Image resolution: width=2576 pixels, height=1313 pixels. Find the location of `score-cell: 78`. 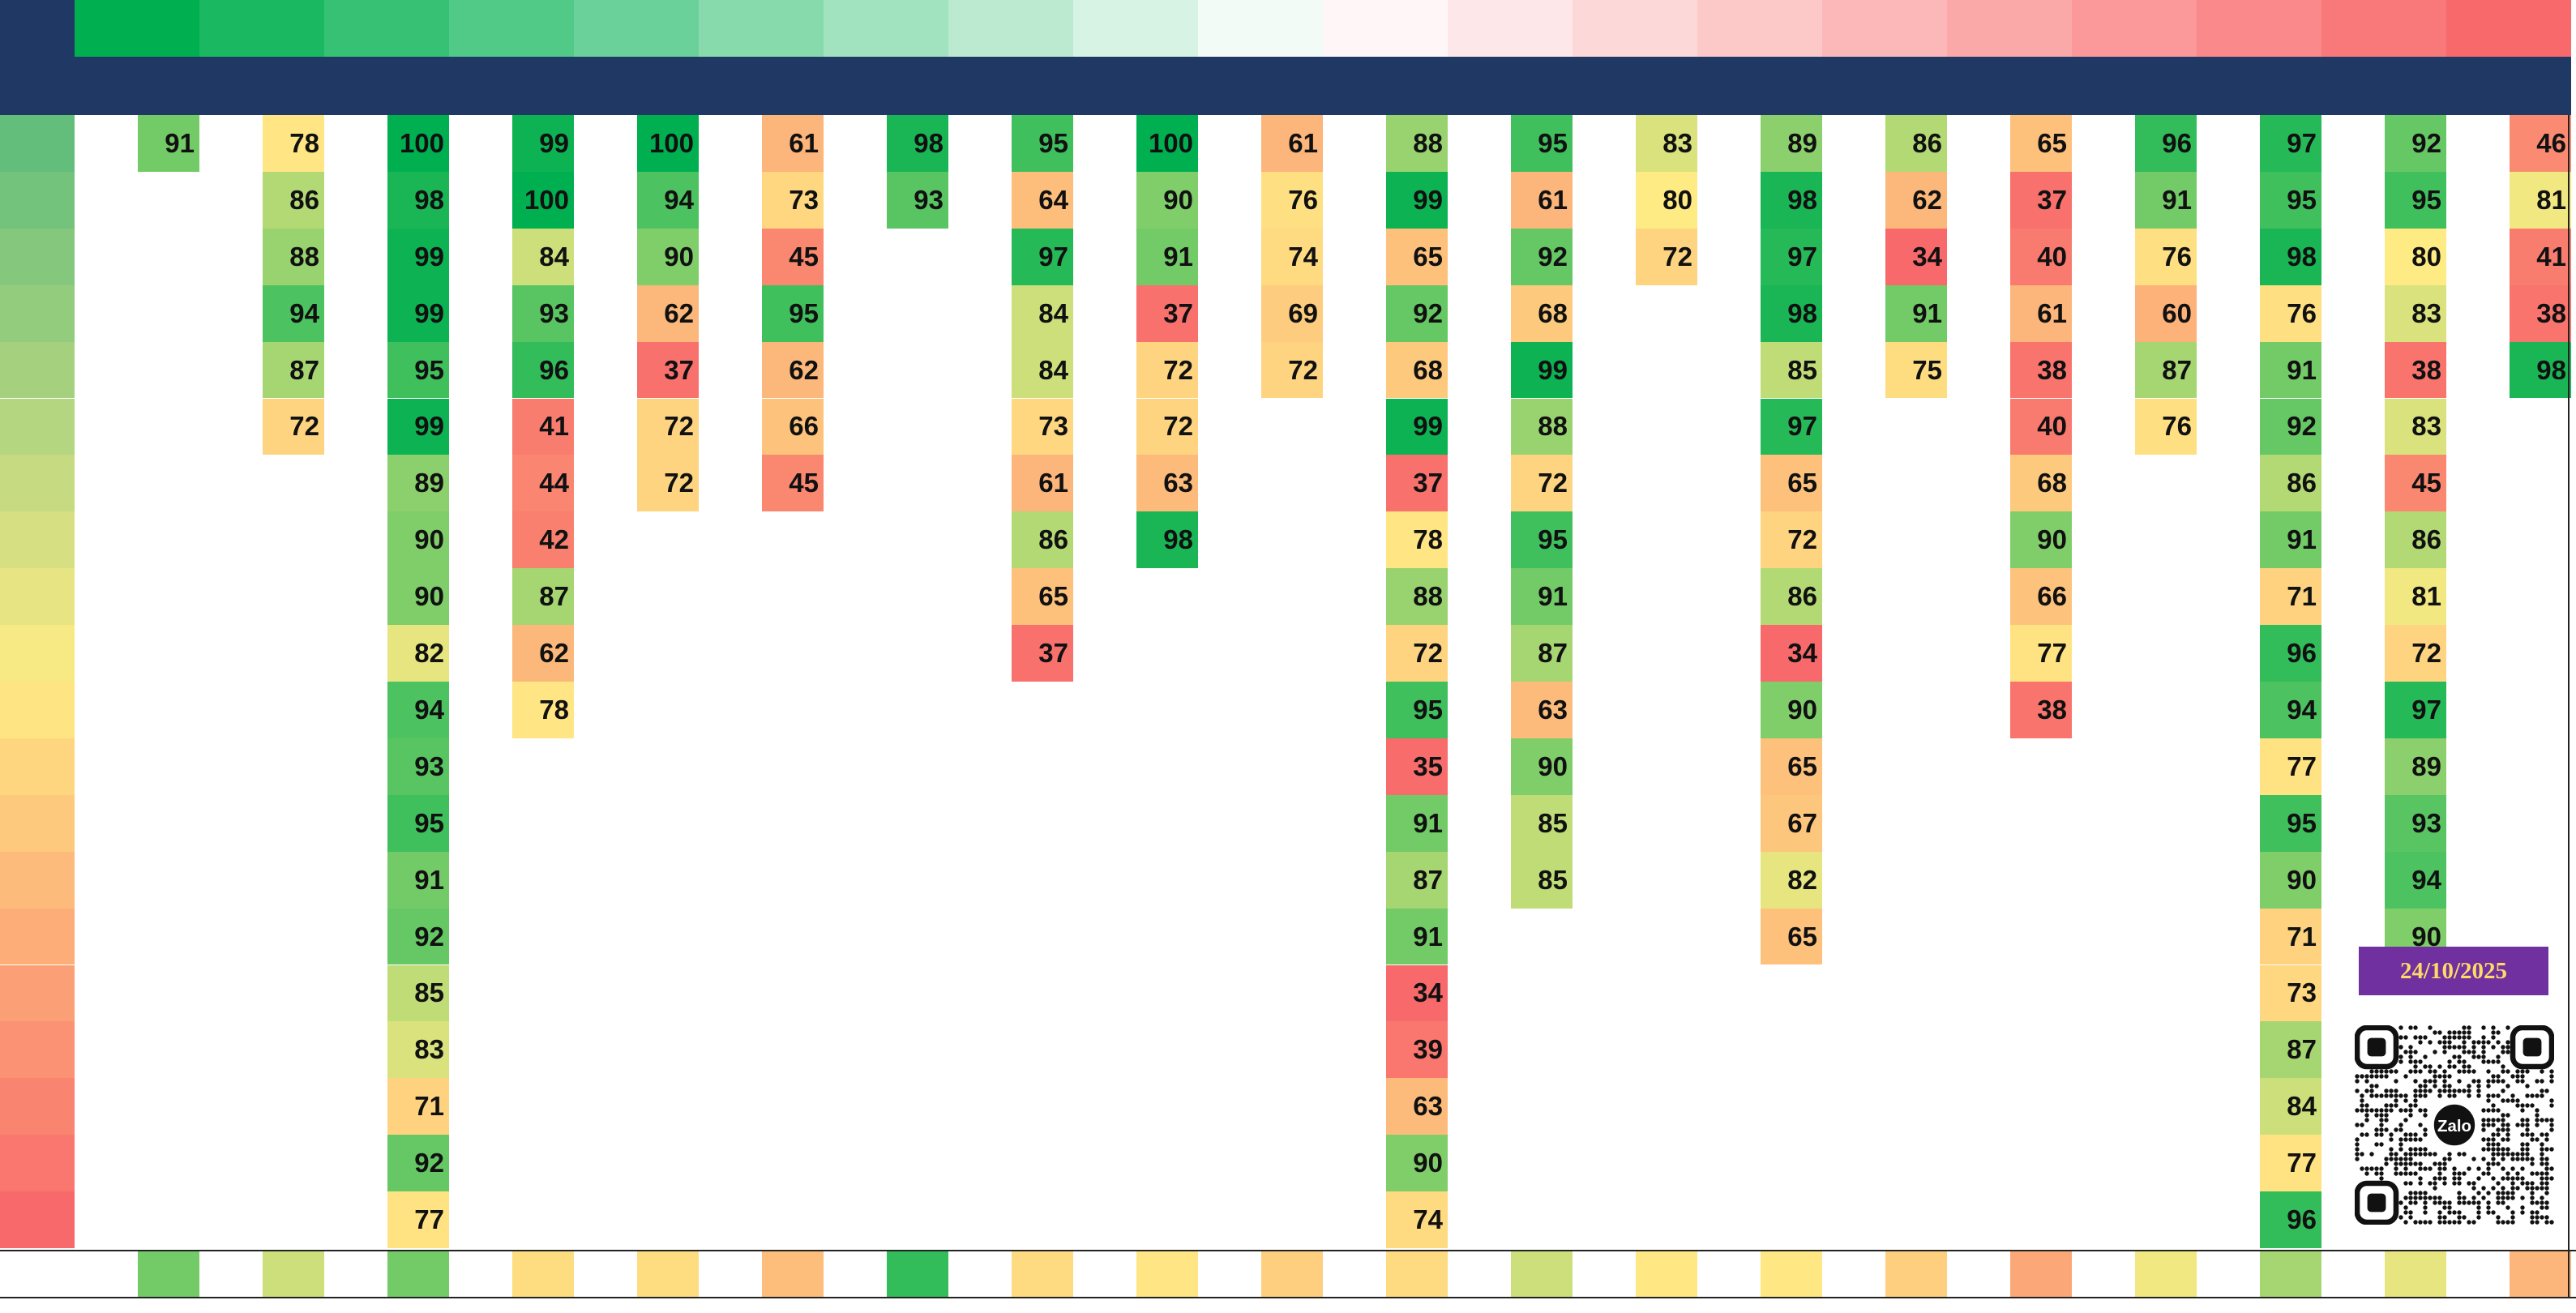

score-cell: 78 is located at coordinates (1417, 540).